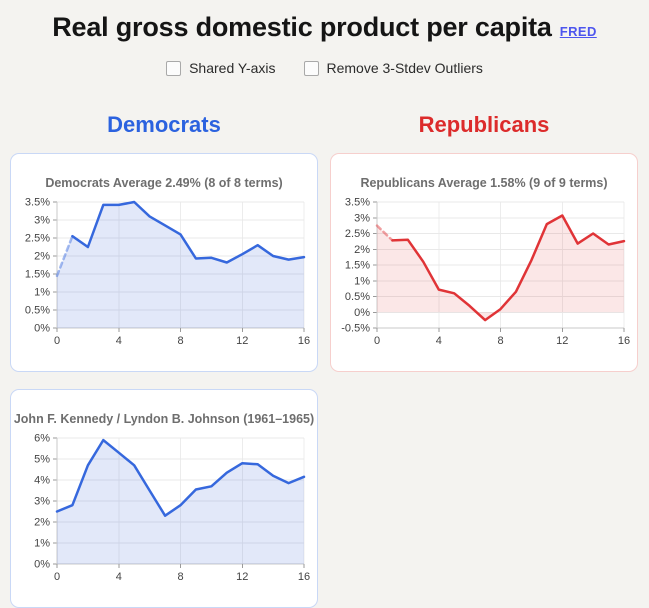  I want to click on remove-outliers-checkbox, so click(311, 68).